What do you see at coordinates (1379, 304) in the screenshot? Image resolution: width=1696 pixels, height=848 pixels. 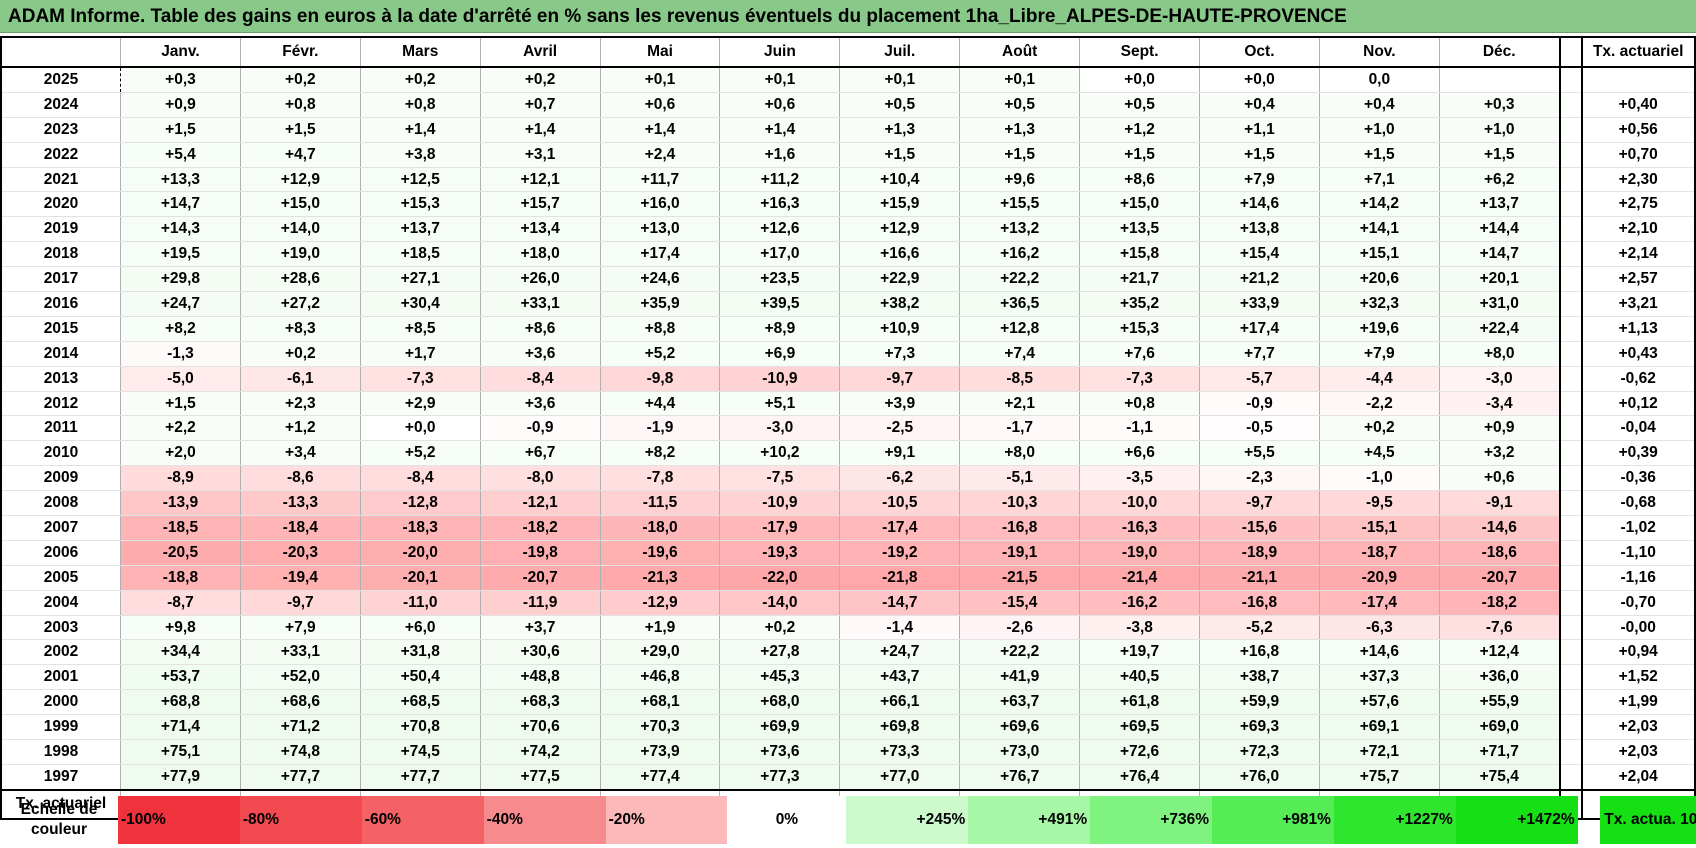 I see `value-cell: +32,3` at bounding box center [1379, 304].